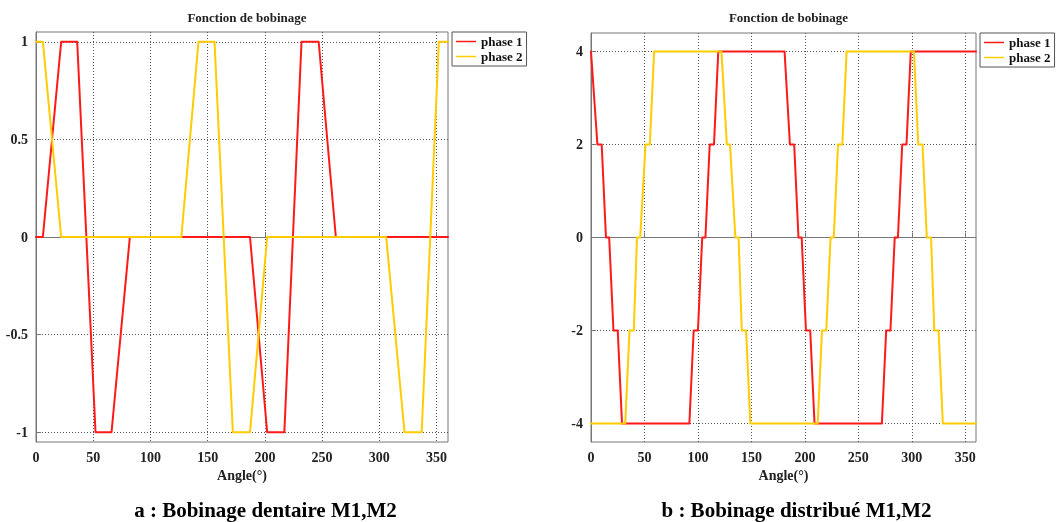 This screenshot has height=522, width=1062. I want to click on y-tick-label: -1, so click(22, 432).